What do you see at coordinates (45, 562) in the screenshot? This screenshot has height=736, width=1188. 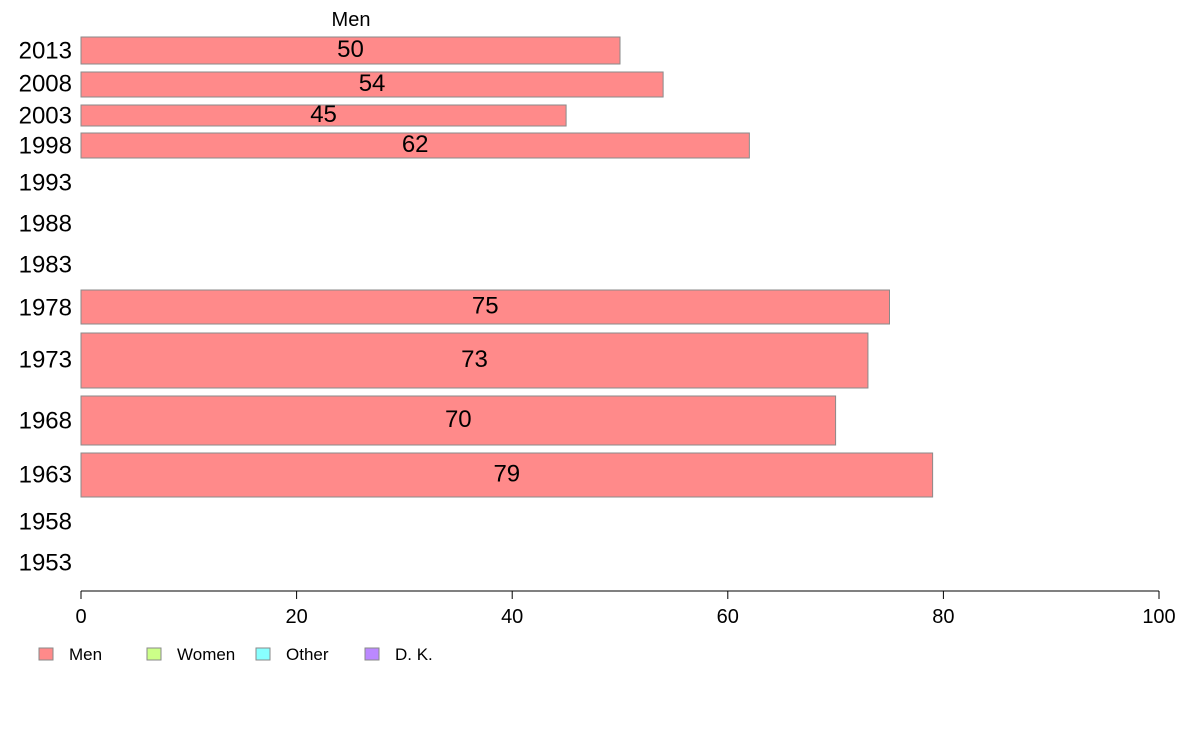 I see `category-label-1953: 1953` at bounding box center [45, 562].